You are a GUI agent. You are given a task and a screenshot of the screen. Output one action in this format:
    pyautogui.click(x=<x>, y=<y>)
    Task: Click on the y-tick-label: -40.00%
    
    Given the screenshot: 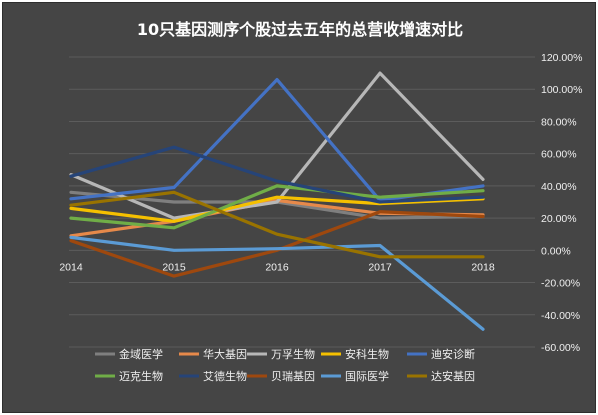 What is the action you would take?
    pyautogui.click(x=560, y=316)
    